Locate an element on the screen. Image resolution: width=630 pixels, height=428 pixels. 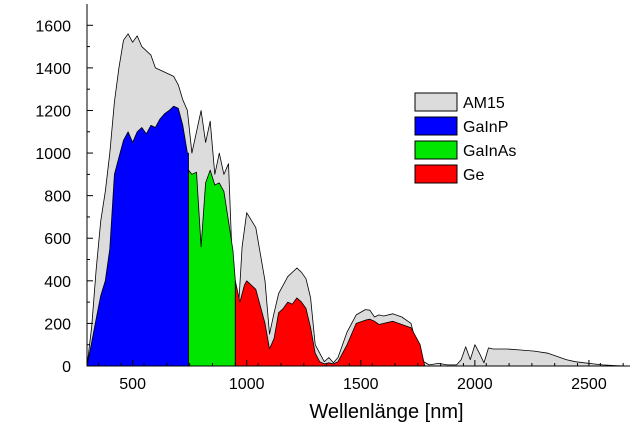
y-tick-label: 1000 is located at coordinates (53, 154).